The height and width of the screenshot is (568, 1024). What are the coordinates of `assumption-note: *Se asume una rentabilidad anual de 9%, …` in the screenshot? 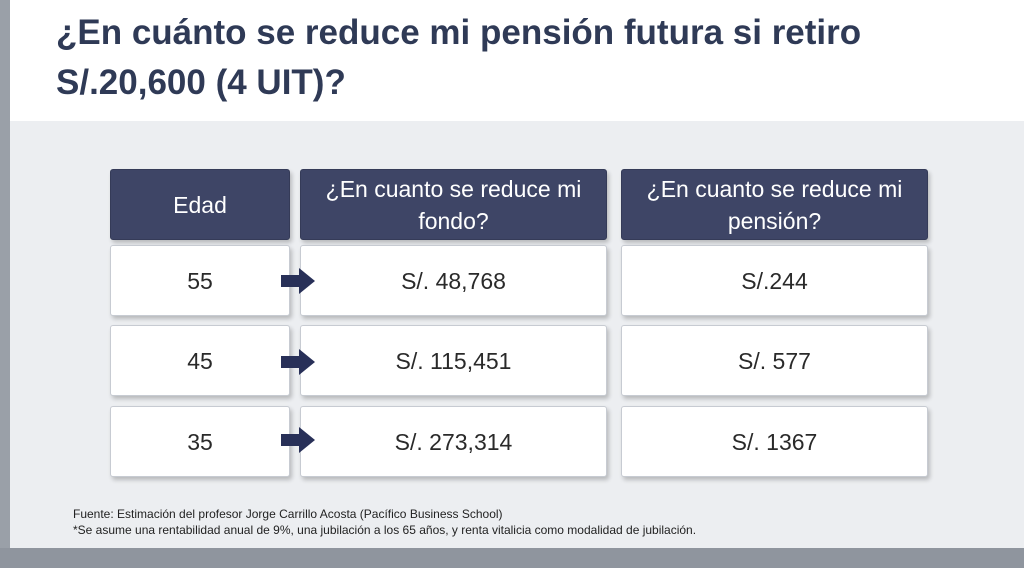 It's located at (385, 530).